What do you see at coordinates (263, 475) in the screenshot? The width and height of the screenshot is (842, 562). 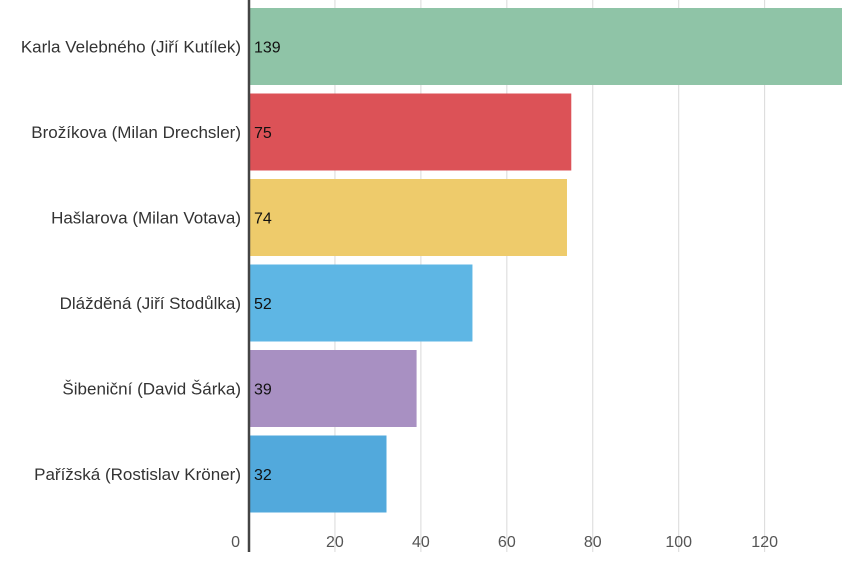 I see `value-label: 32` at bounding box center [263, 475].